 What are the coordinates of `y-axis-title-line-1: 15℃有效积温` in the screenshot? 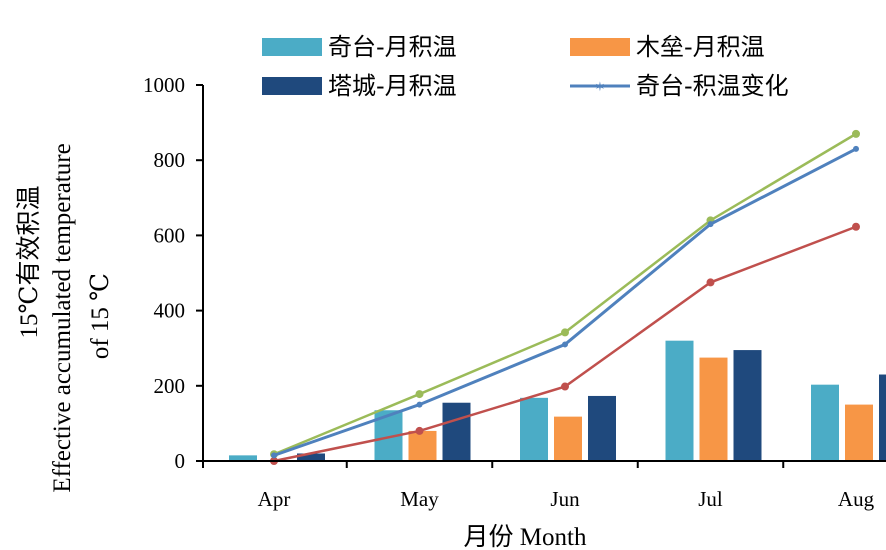 It's located at (29, 262).